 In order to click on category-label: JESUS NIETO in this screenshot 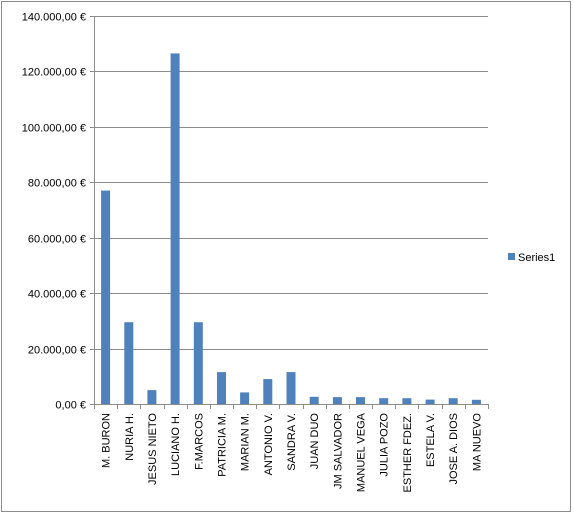, I will do `click(153, 449)`.